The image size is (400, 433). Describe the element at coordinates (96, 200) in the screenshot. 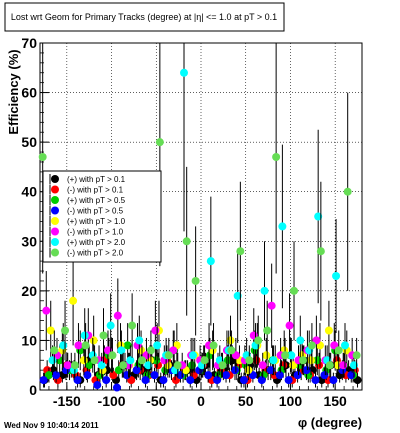

I see `legend-label: (+) with pT > 0.5` at that location.